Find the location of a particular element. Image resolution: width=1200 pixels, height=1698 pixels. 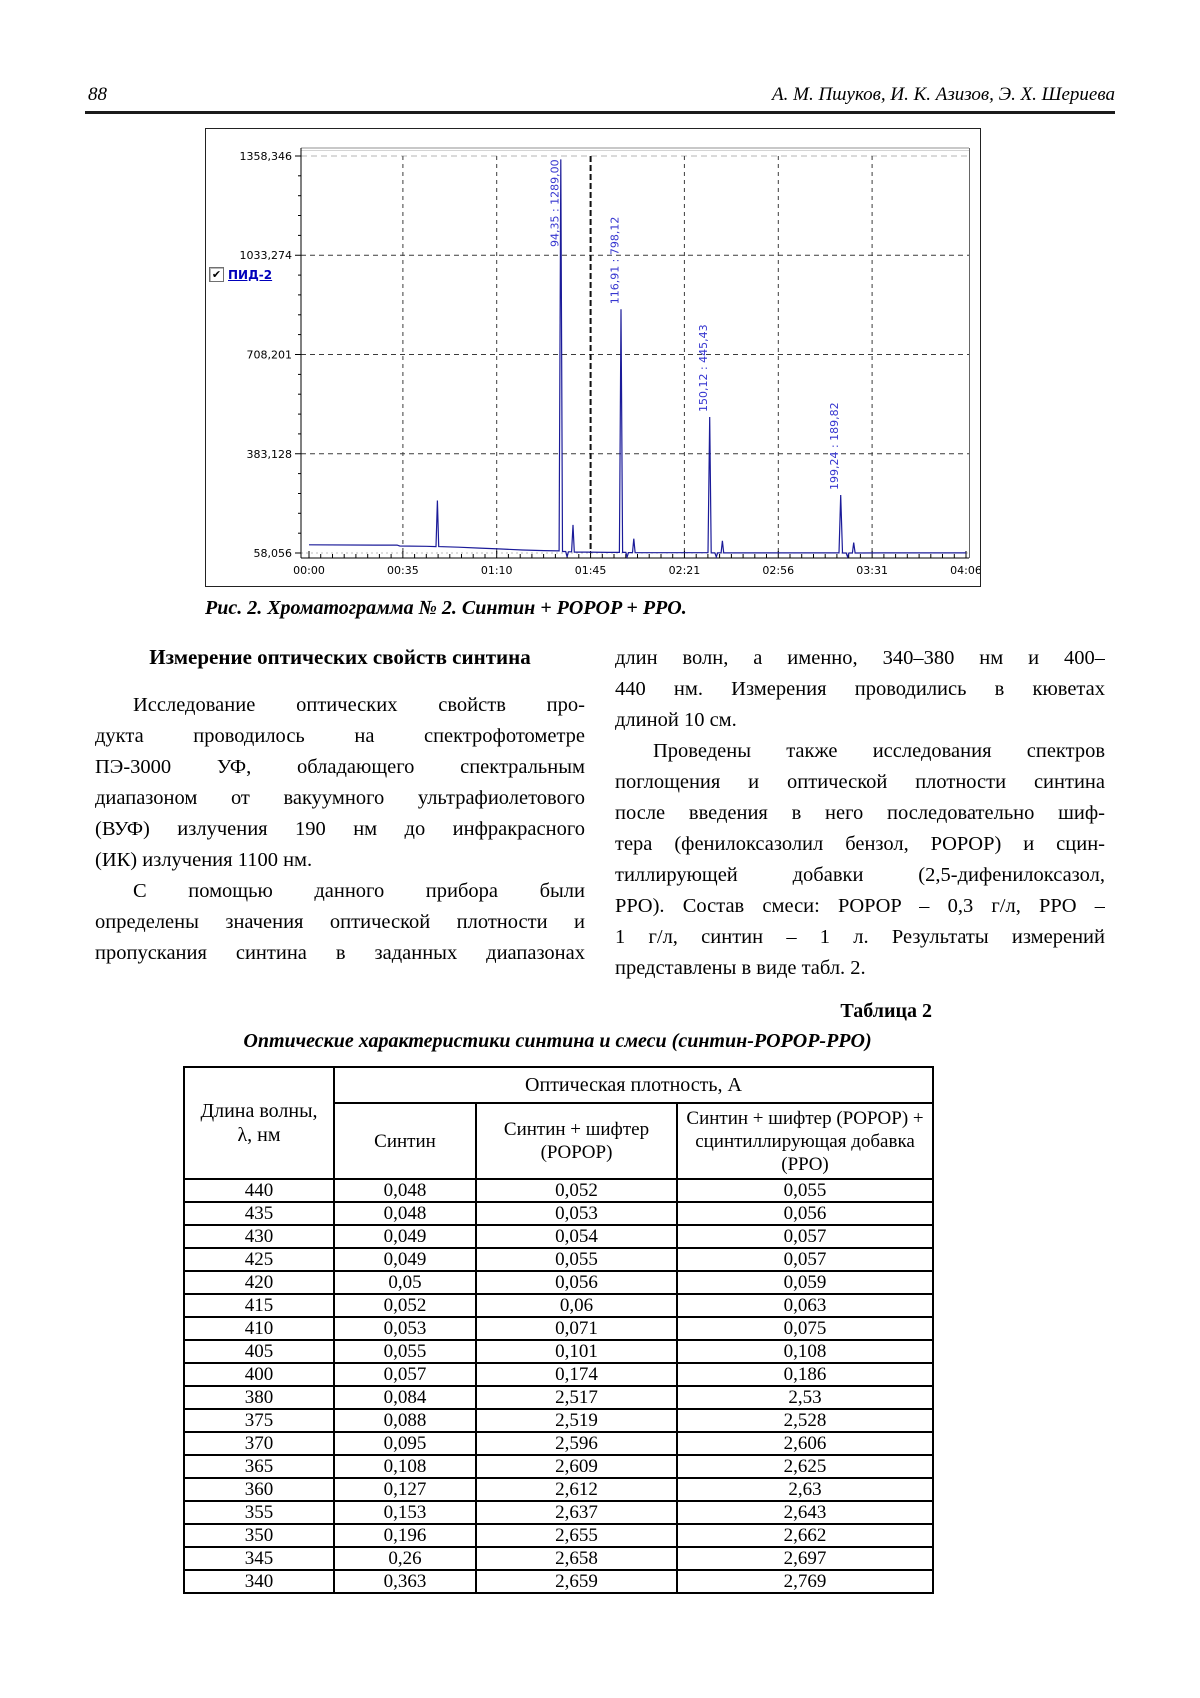

text-line: (ВУФ) излучения 190 нм до инфракрасного is located at coordinates (340, 829).